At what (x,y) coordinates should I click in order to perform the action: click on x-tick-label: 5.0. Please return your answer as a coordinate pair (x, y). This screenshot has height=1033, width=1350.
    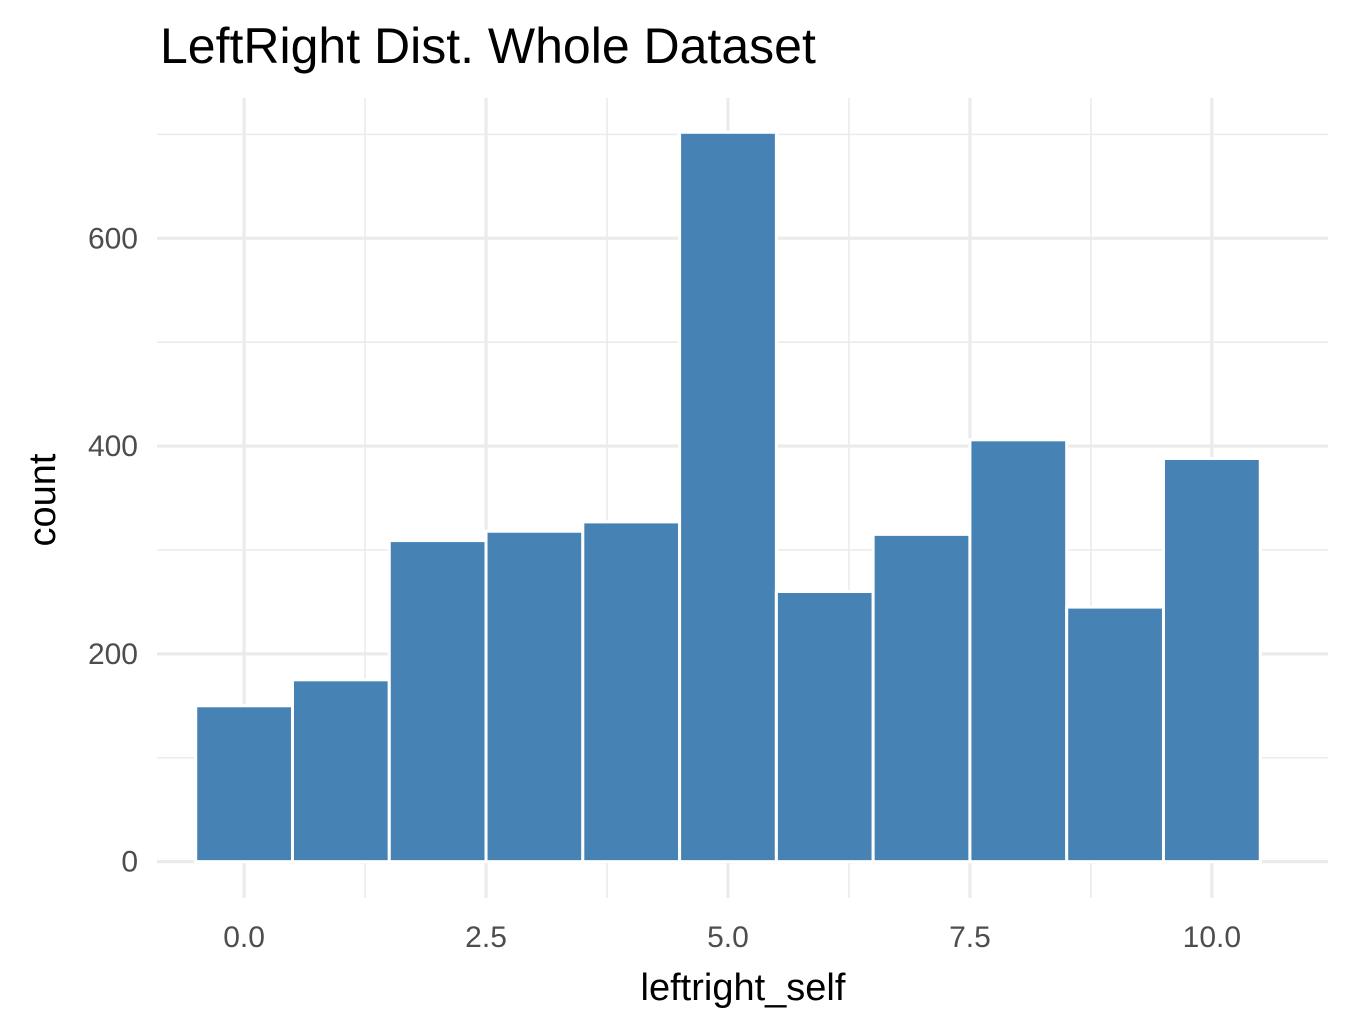
    Looking at the image, I should click on (728, 937).